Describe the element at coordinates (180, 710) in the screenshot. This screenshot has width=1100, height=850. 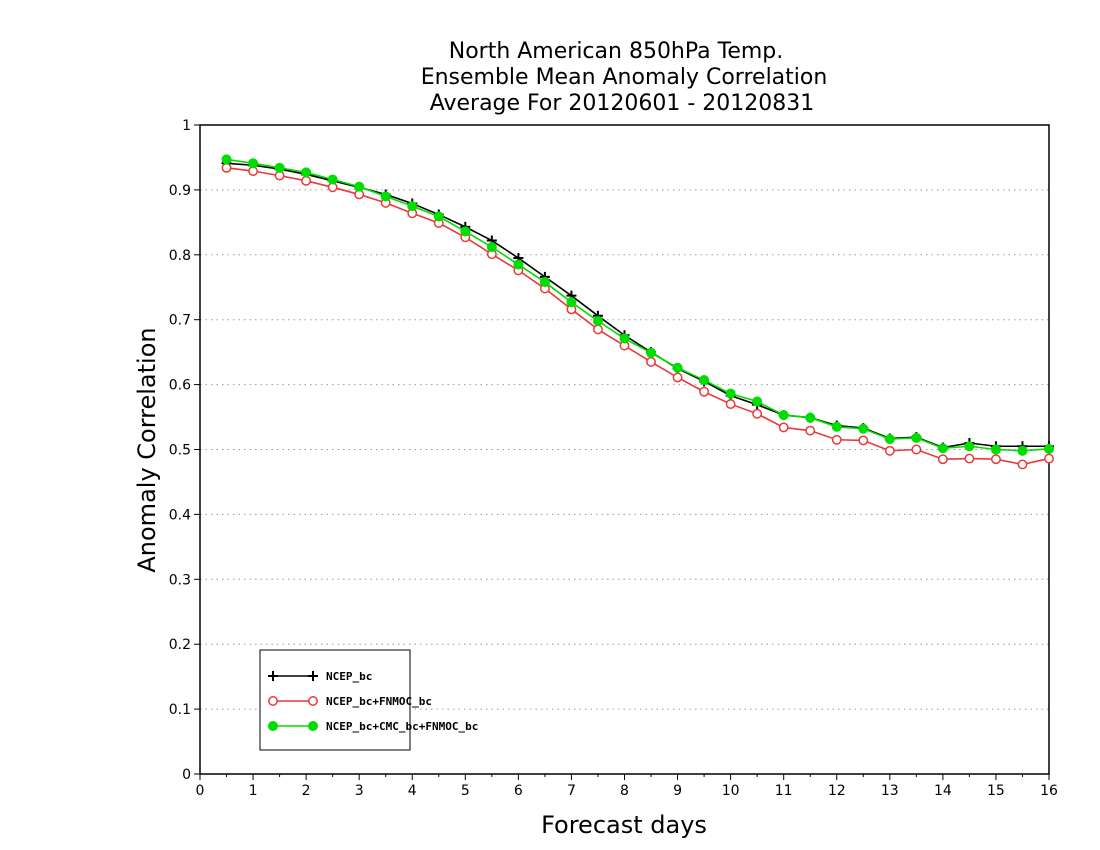
I see `y-tick-label: 0.1` at that location.